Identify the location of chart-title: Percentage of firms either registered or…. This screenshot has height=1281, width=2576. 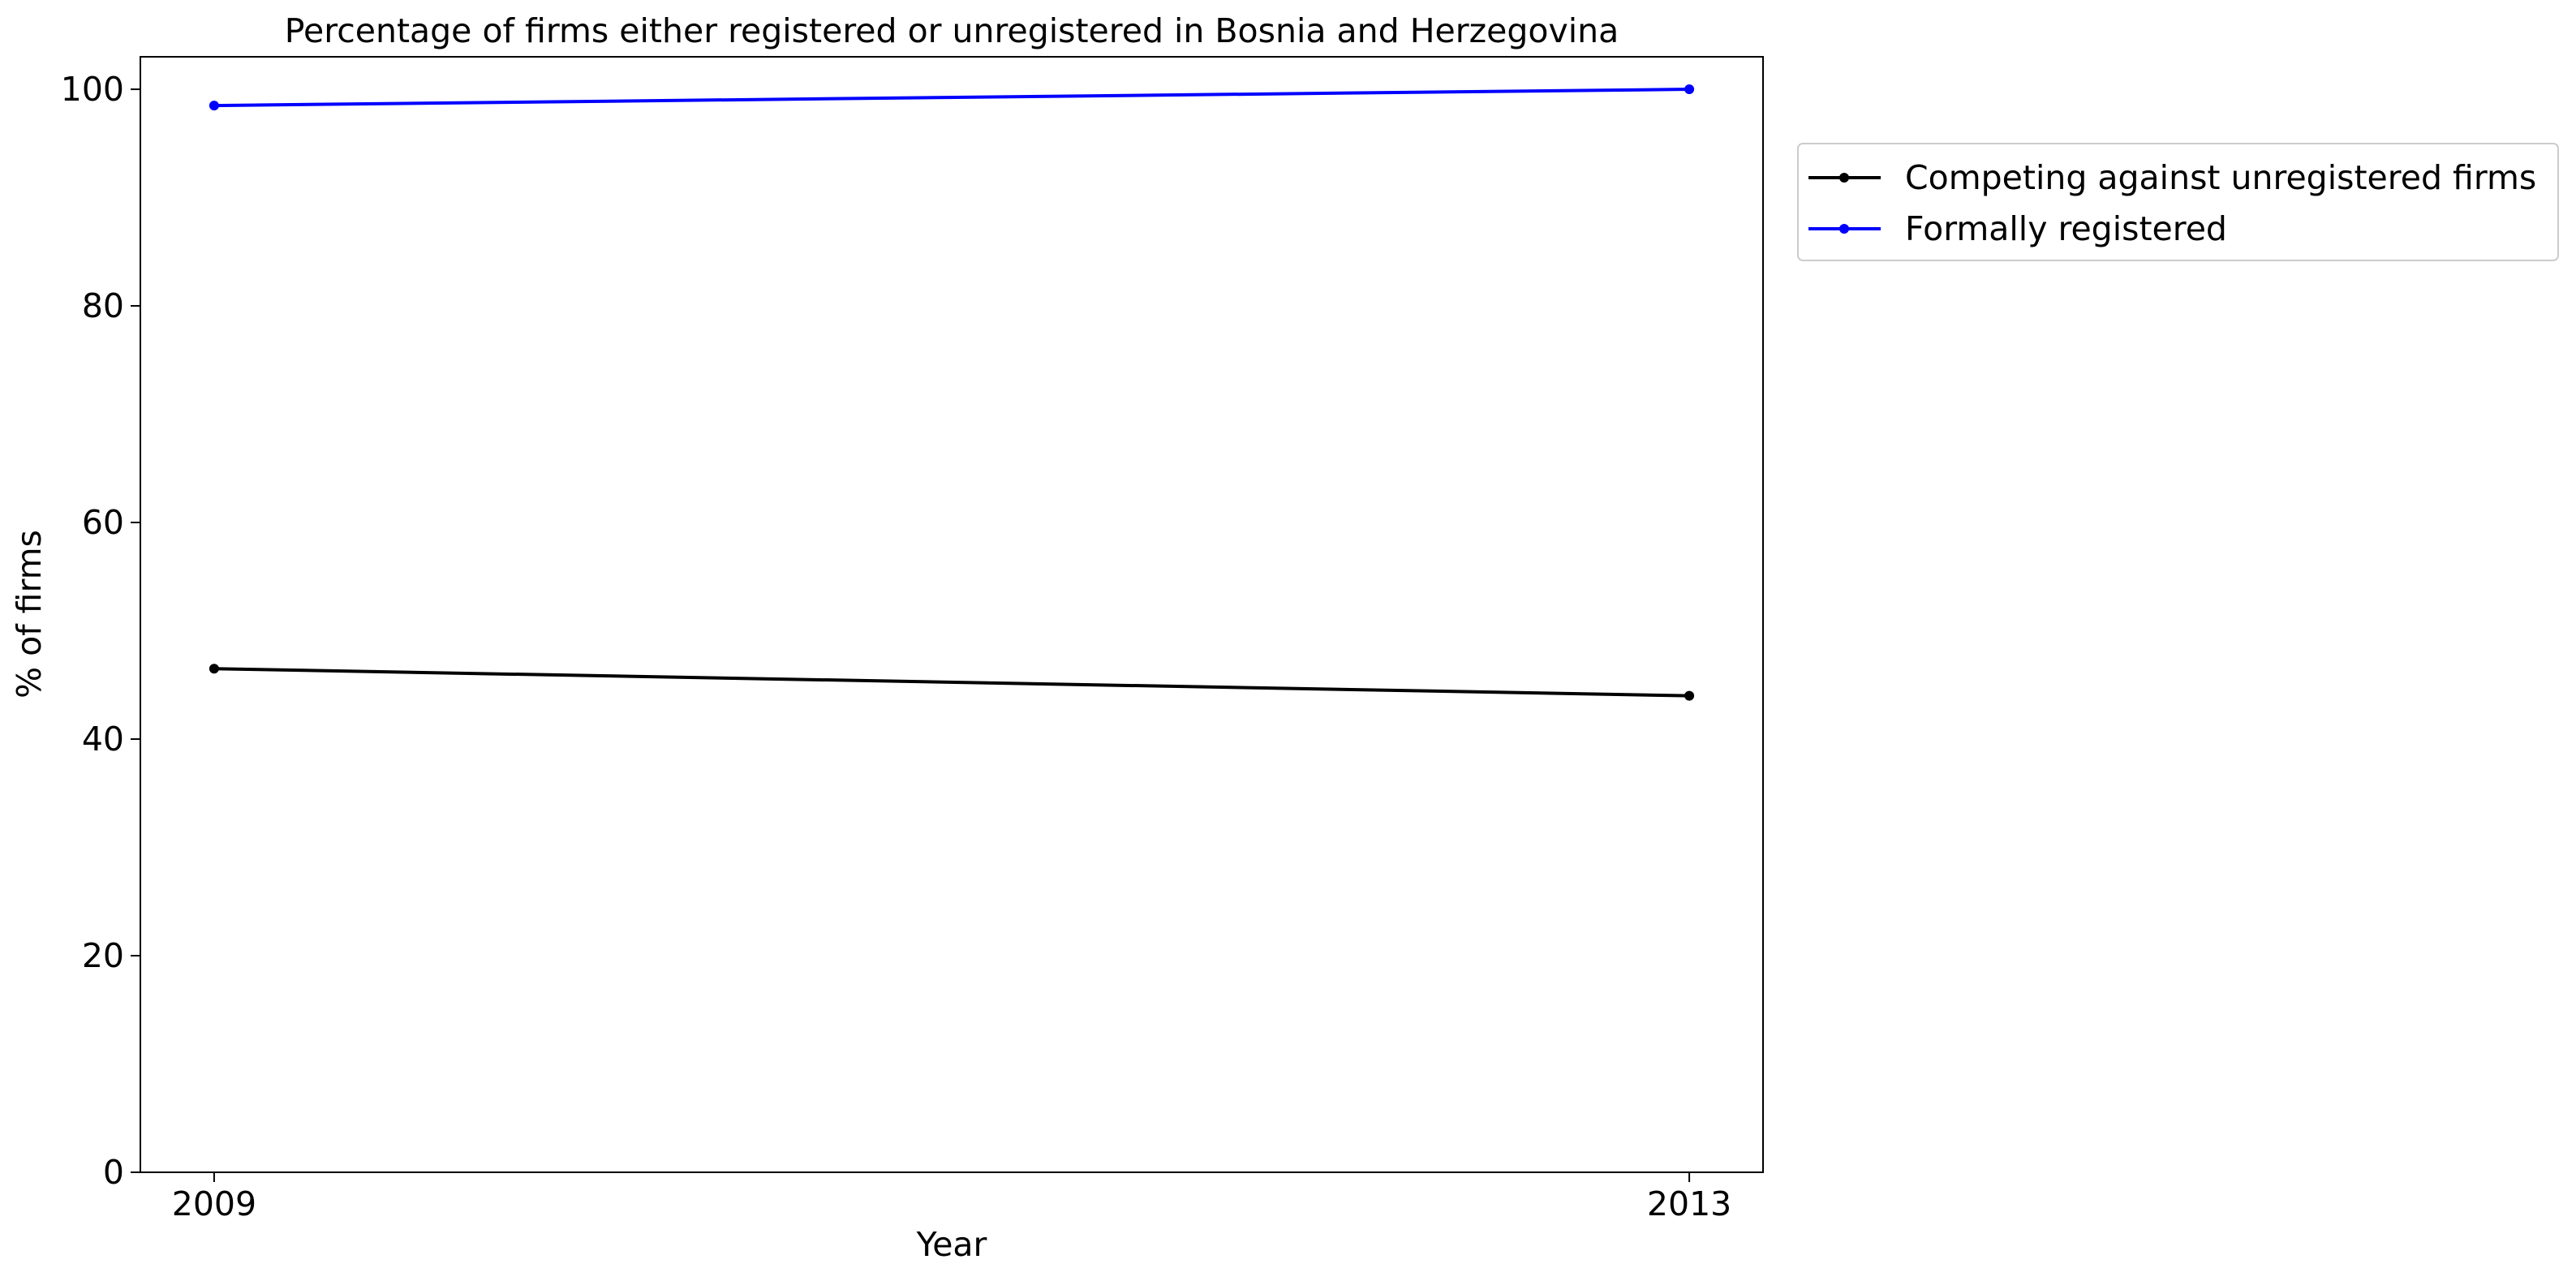
(952, 30).